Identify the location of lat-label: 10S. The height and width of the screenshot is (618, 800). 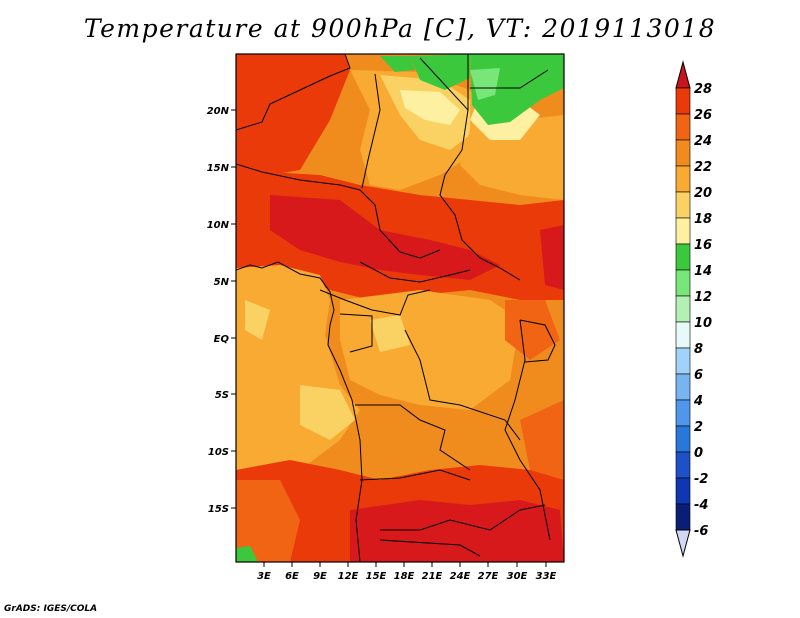
(218, 452).